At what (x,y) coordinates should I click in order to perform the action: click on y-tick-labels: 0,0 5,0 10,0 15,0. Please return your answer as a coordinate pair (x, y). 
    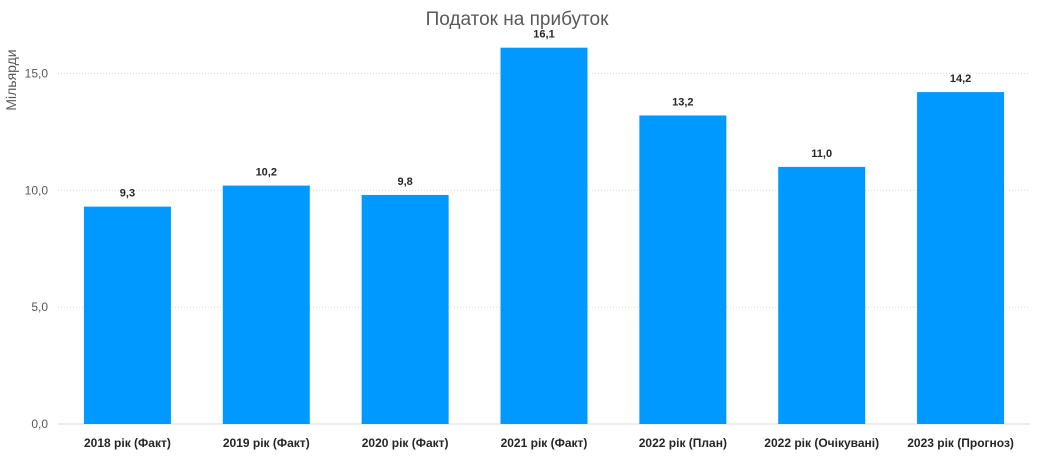
    Looking at the image, I should click on (37, 248).